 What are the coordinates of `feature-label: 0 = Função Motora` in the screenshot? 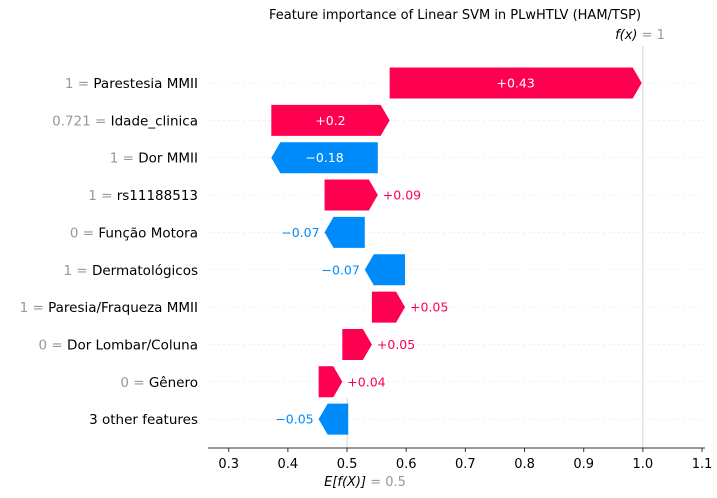 It's located at (134, 233).